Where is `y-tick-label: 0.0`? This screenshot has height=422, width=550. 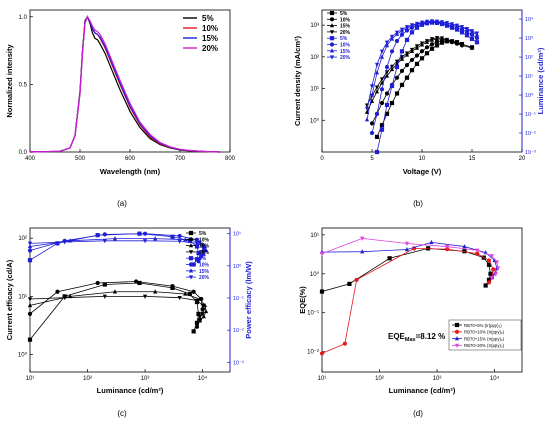 y-tick-label: 0.0 is located at coordinates (23, 153).